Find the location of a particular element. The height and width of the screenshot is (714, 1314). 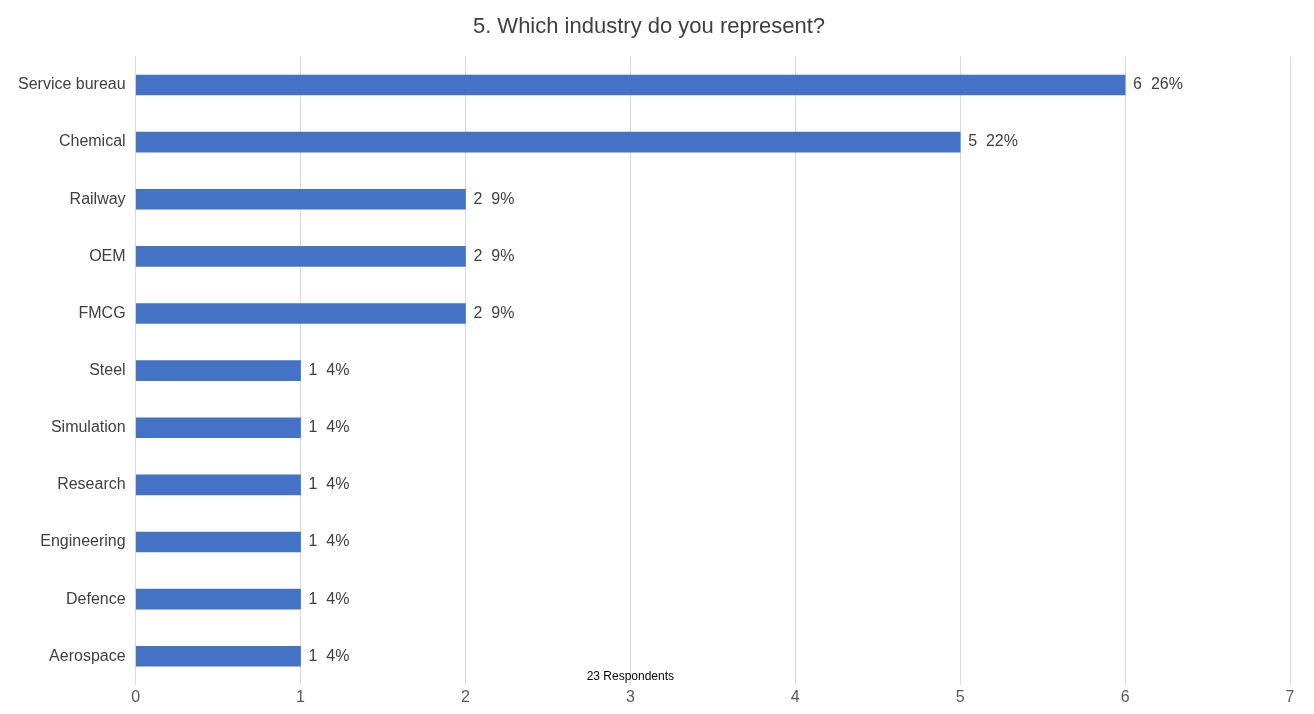

y-tick-label: Defence is located at coordinates (96, 598).